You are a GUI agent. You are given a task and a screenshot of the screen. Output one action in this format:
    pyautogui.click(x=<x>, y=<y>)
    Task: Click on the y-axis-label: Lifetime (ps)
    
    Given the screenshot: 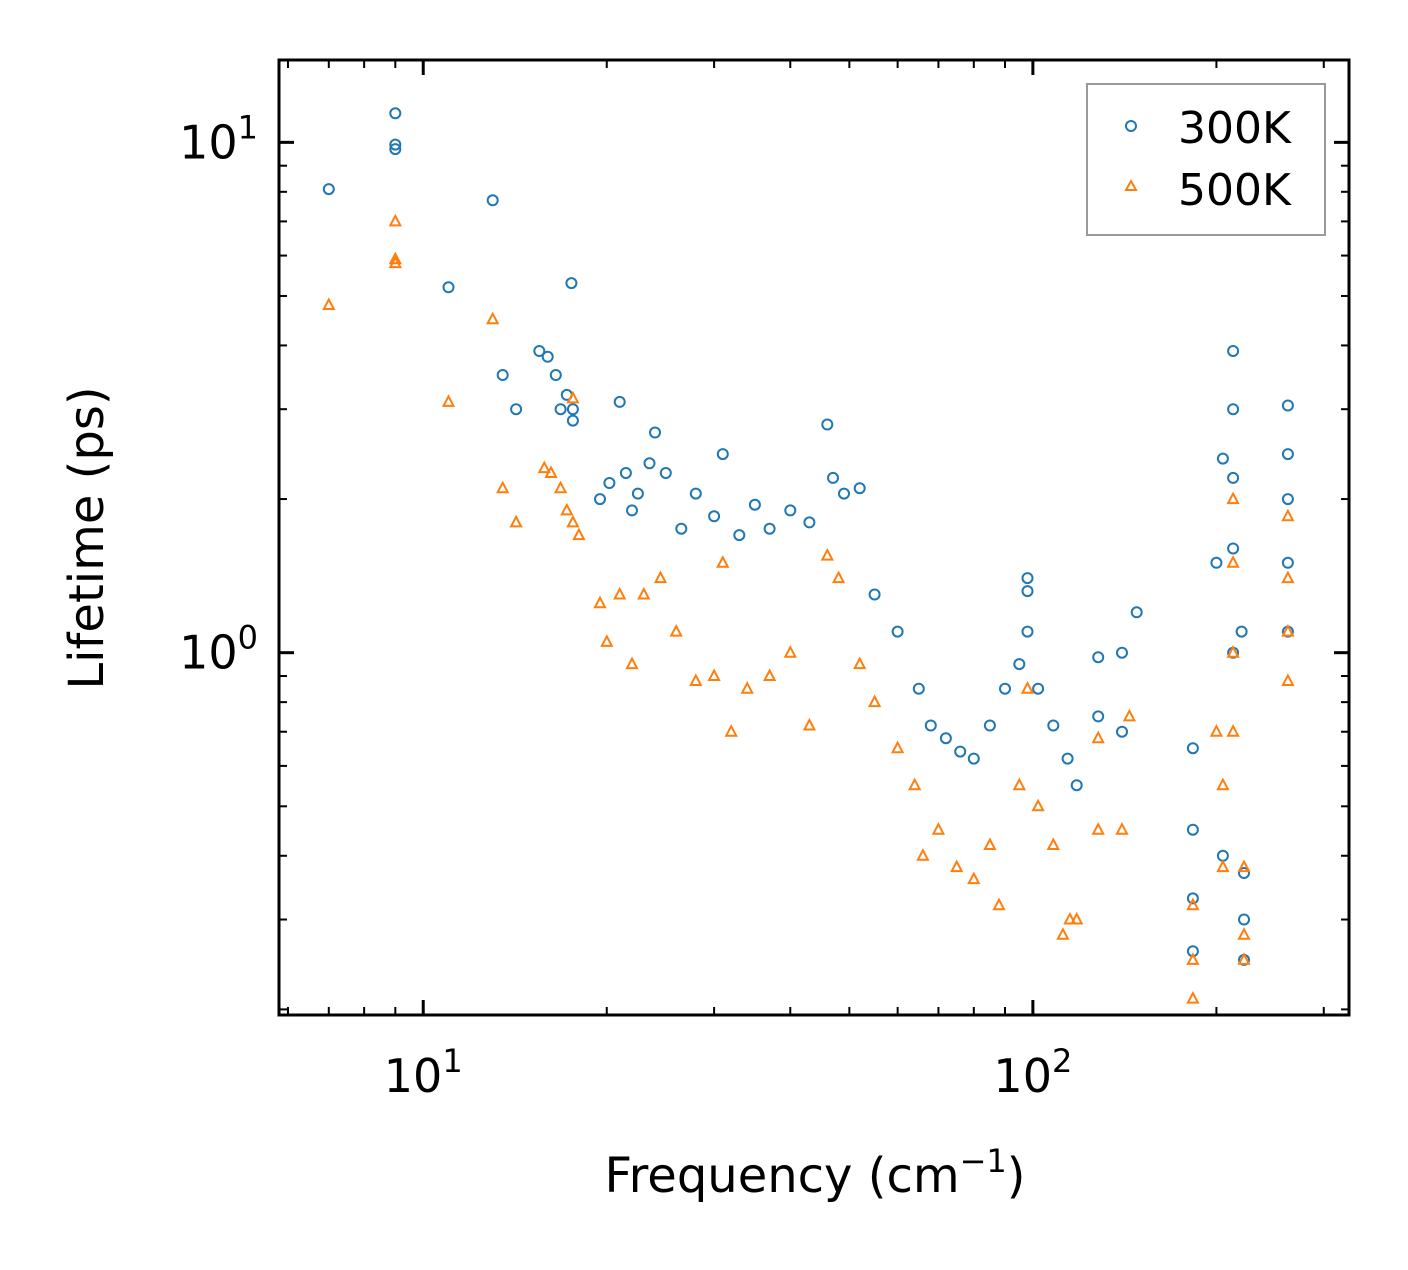 What is the action you would take?
    pyautogui.click(x=87, y=537)
    